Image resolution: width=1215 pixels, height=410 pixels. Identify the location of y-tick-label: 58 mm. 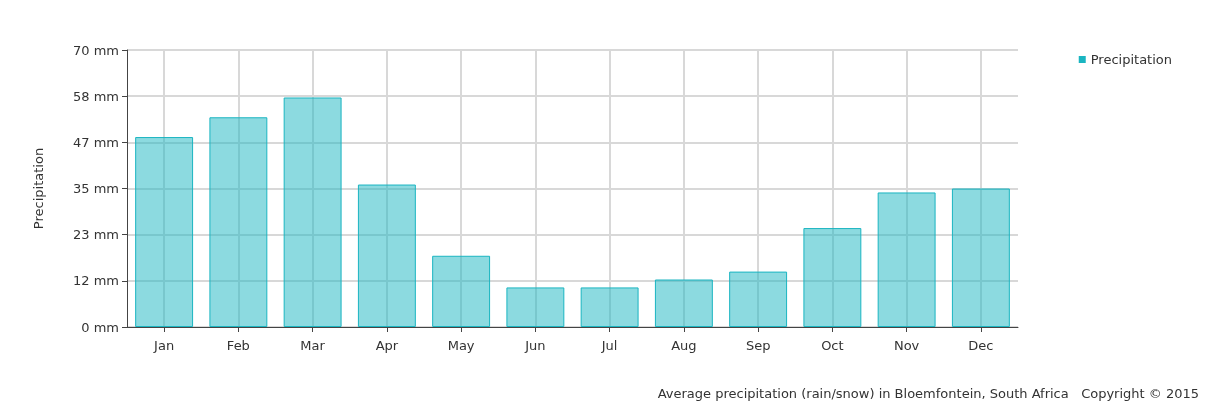
(95, 96).